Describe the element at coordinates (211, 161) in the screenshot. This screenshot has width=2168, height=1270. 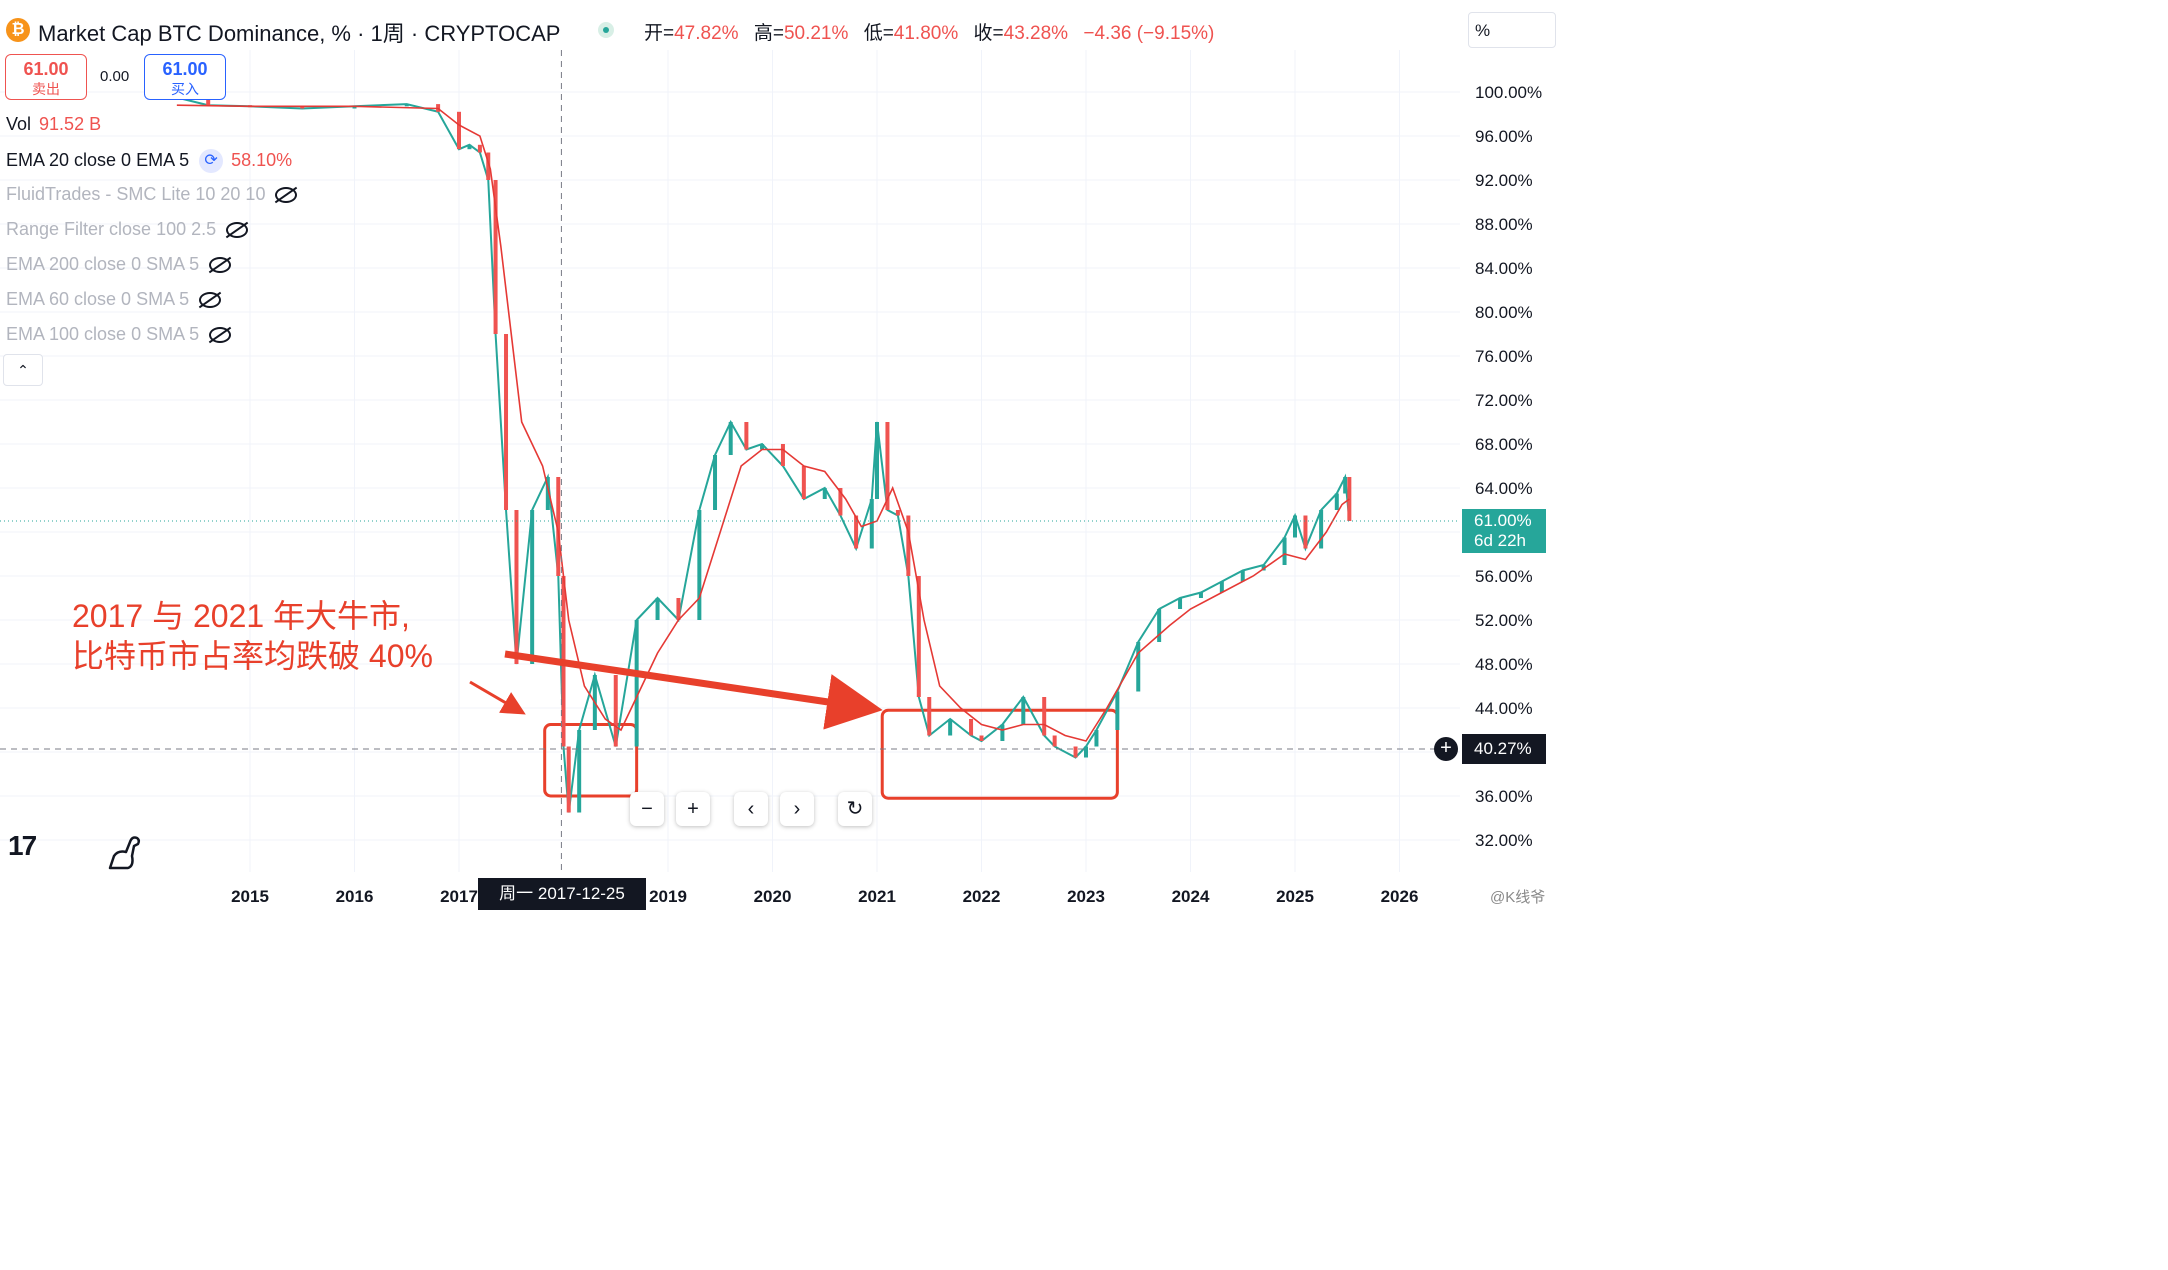
I see `sync-icon: ⟳` at that location.